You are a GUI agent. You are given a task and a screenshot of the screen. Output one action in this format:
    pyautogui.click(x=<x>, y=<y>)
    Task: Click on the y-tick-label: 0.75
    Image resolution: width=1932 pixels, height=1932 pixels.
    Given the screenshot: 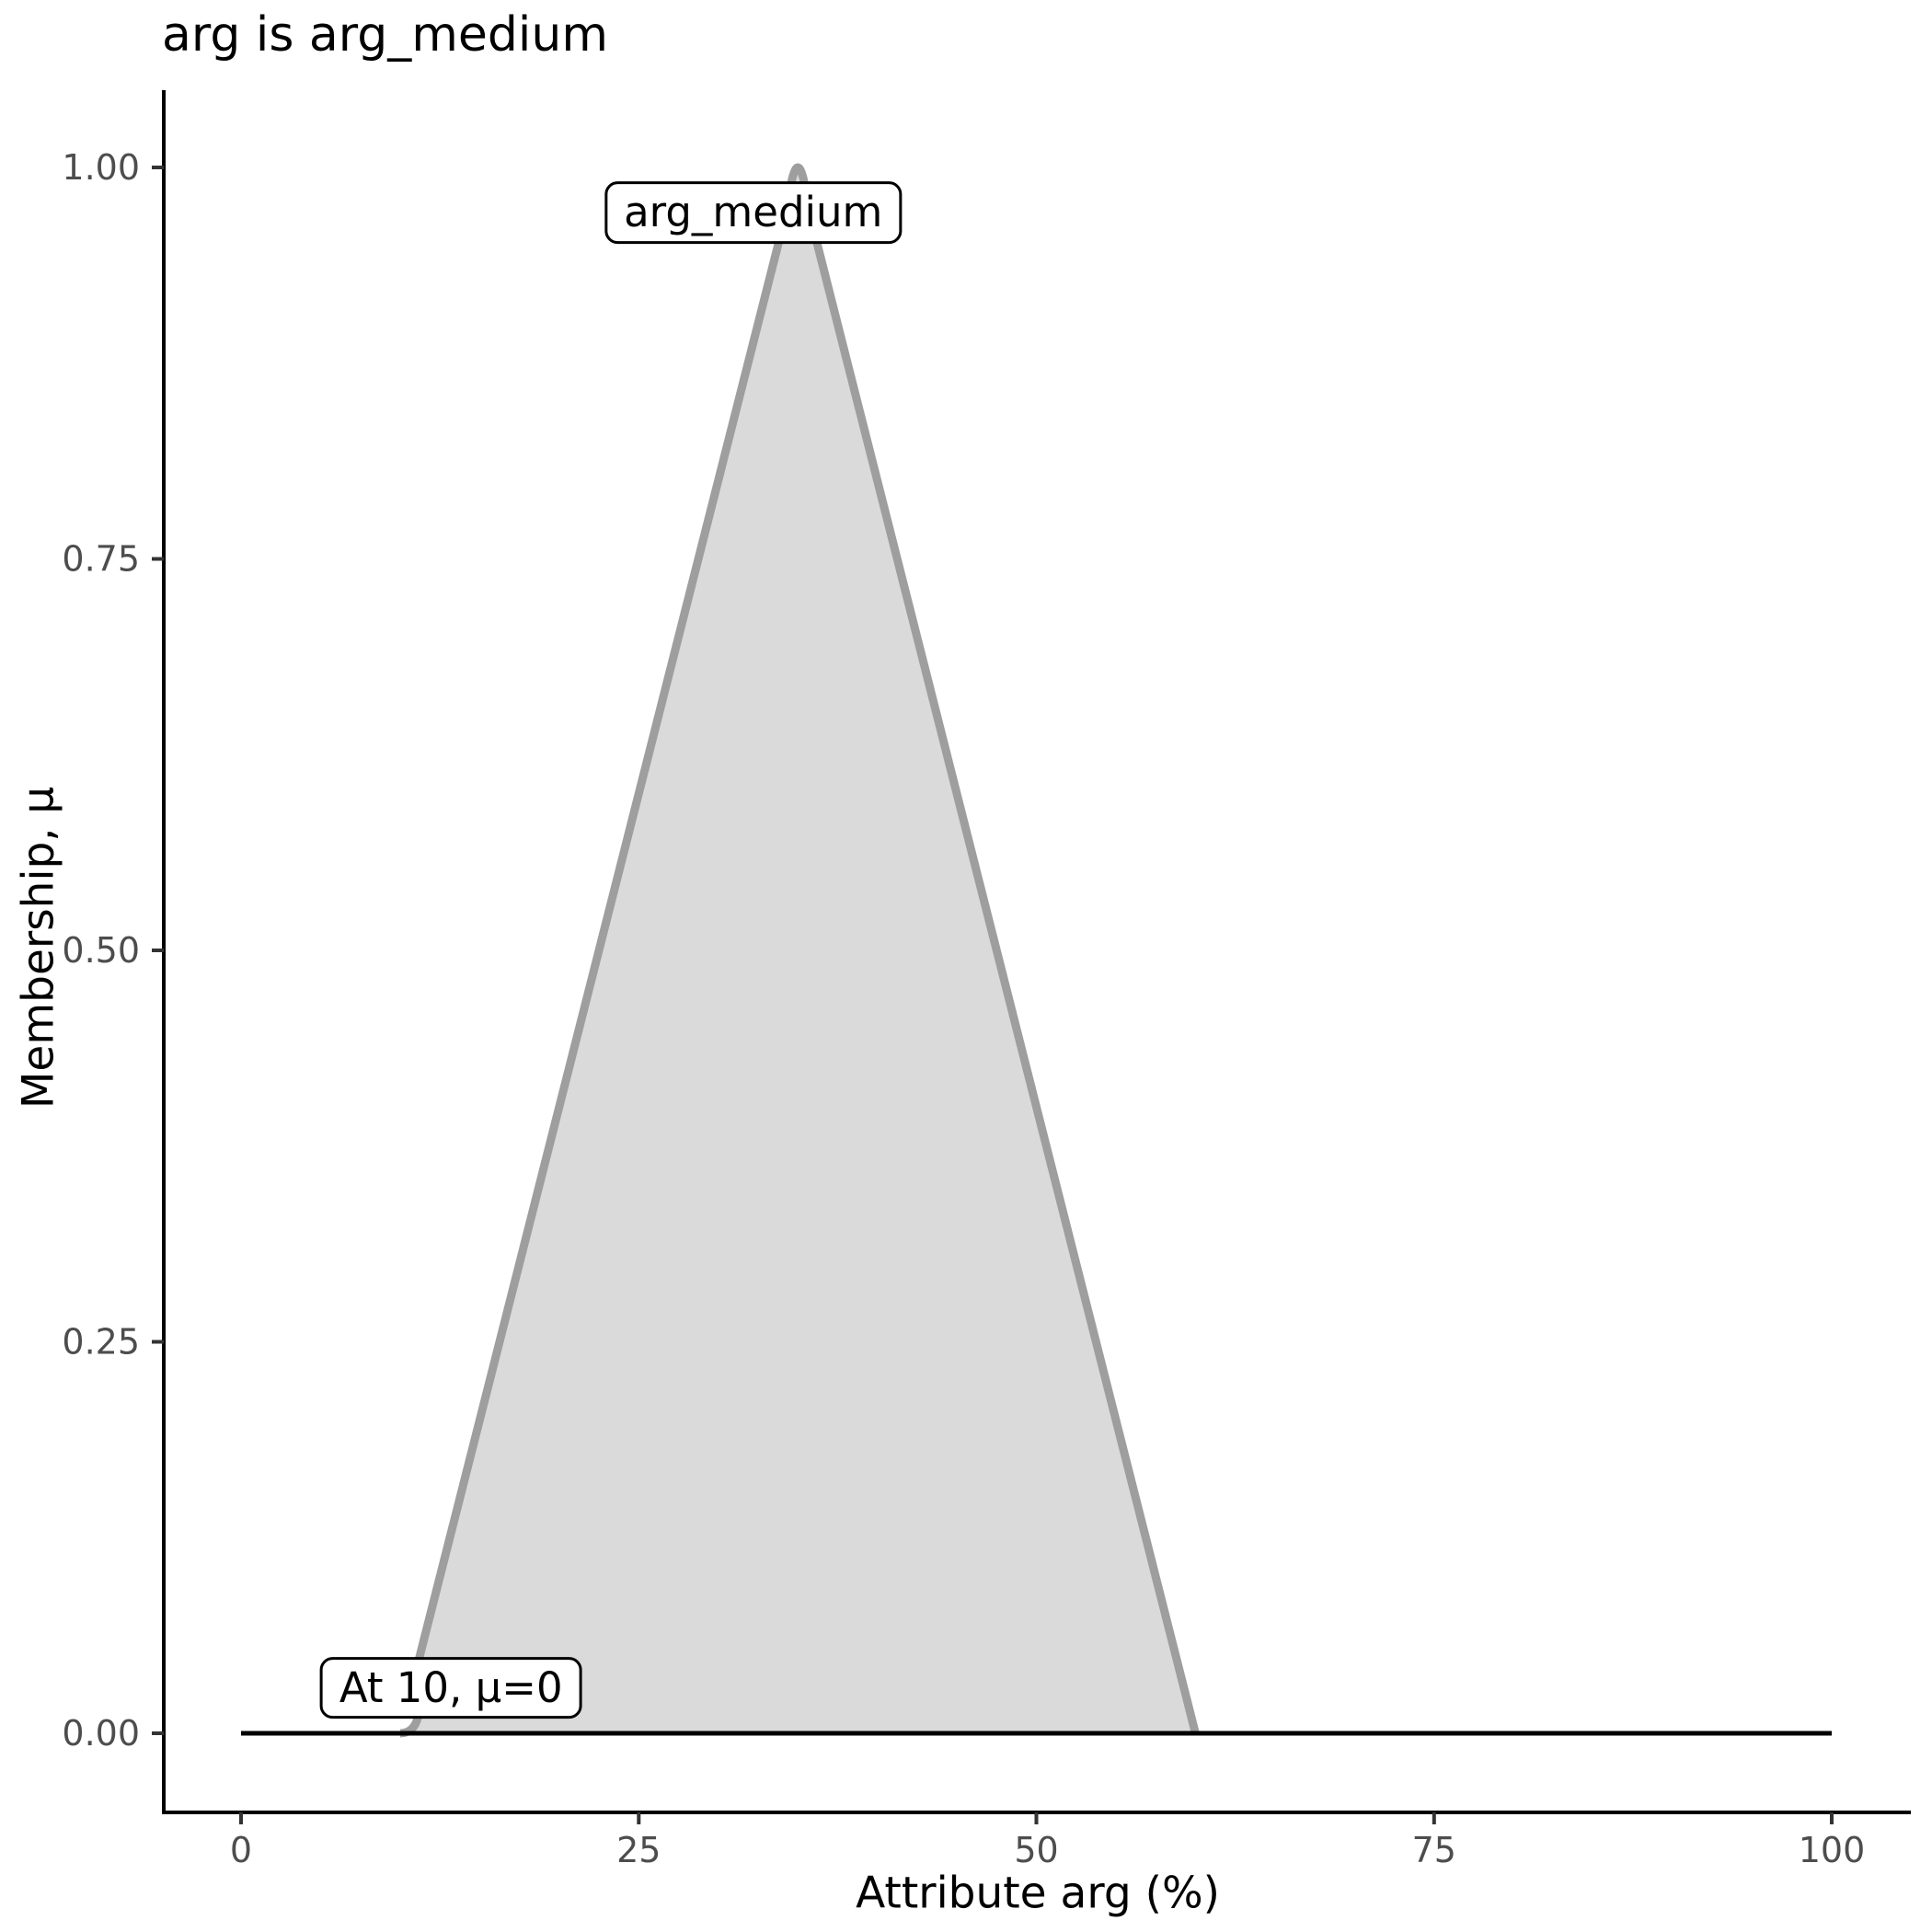 What is the action you would take?
    pyautogui.click(x=101, y=559)
    